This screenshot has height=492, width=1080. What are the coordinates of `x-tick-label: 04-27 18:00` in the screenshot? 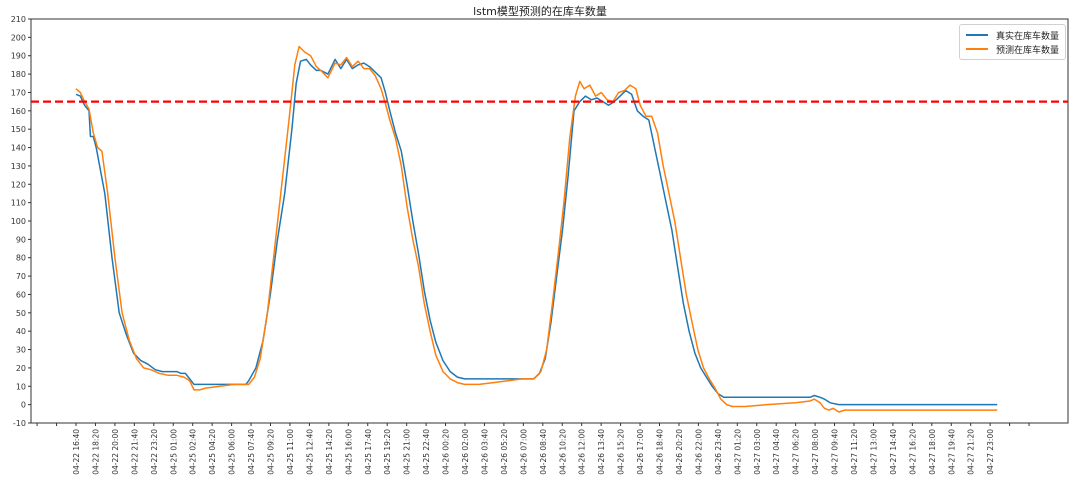 It's located at (932, 452).